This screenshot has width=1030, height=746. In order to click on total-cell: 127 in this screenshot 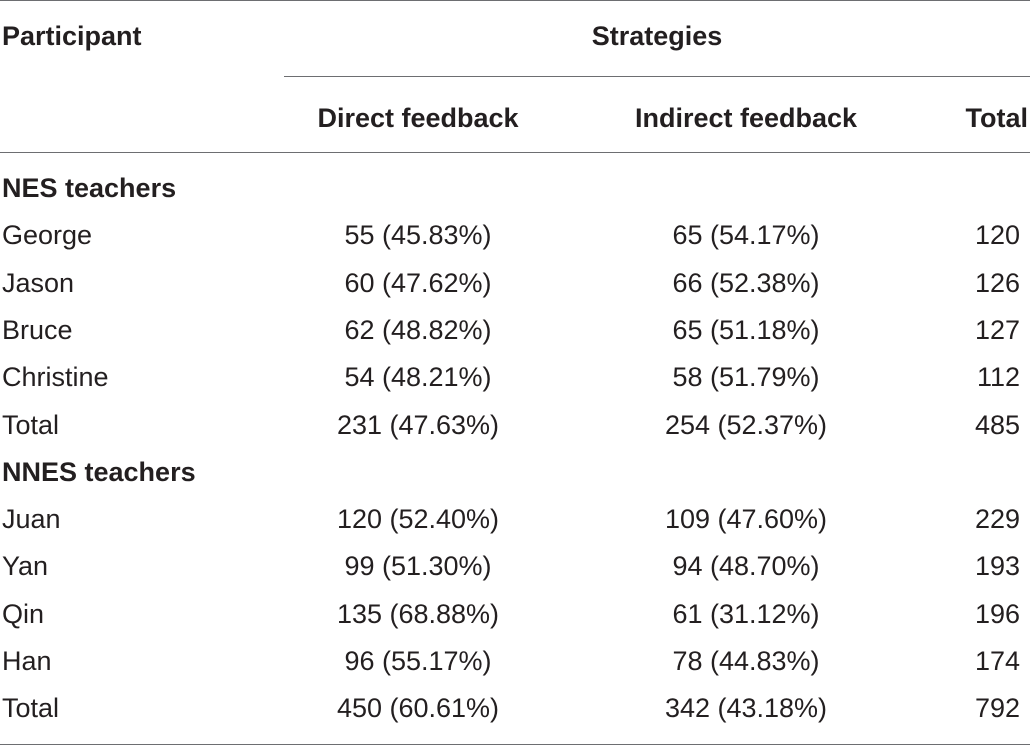, I will do `click(997, 329)`.